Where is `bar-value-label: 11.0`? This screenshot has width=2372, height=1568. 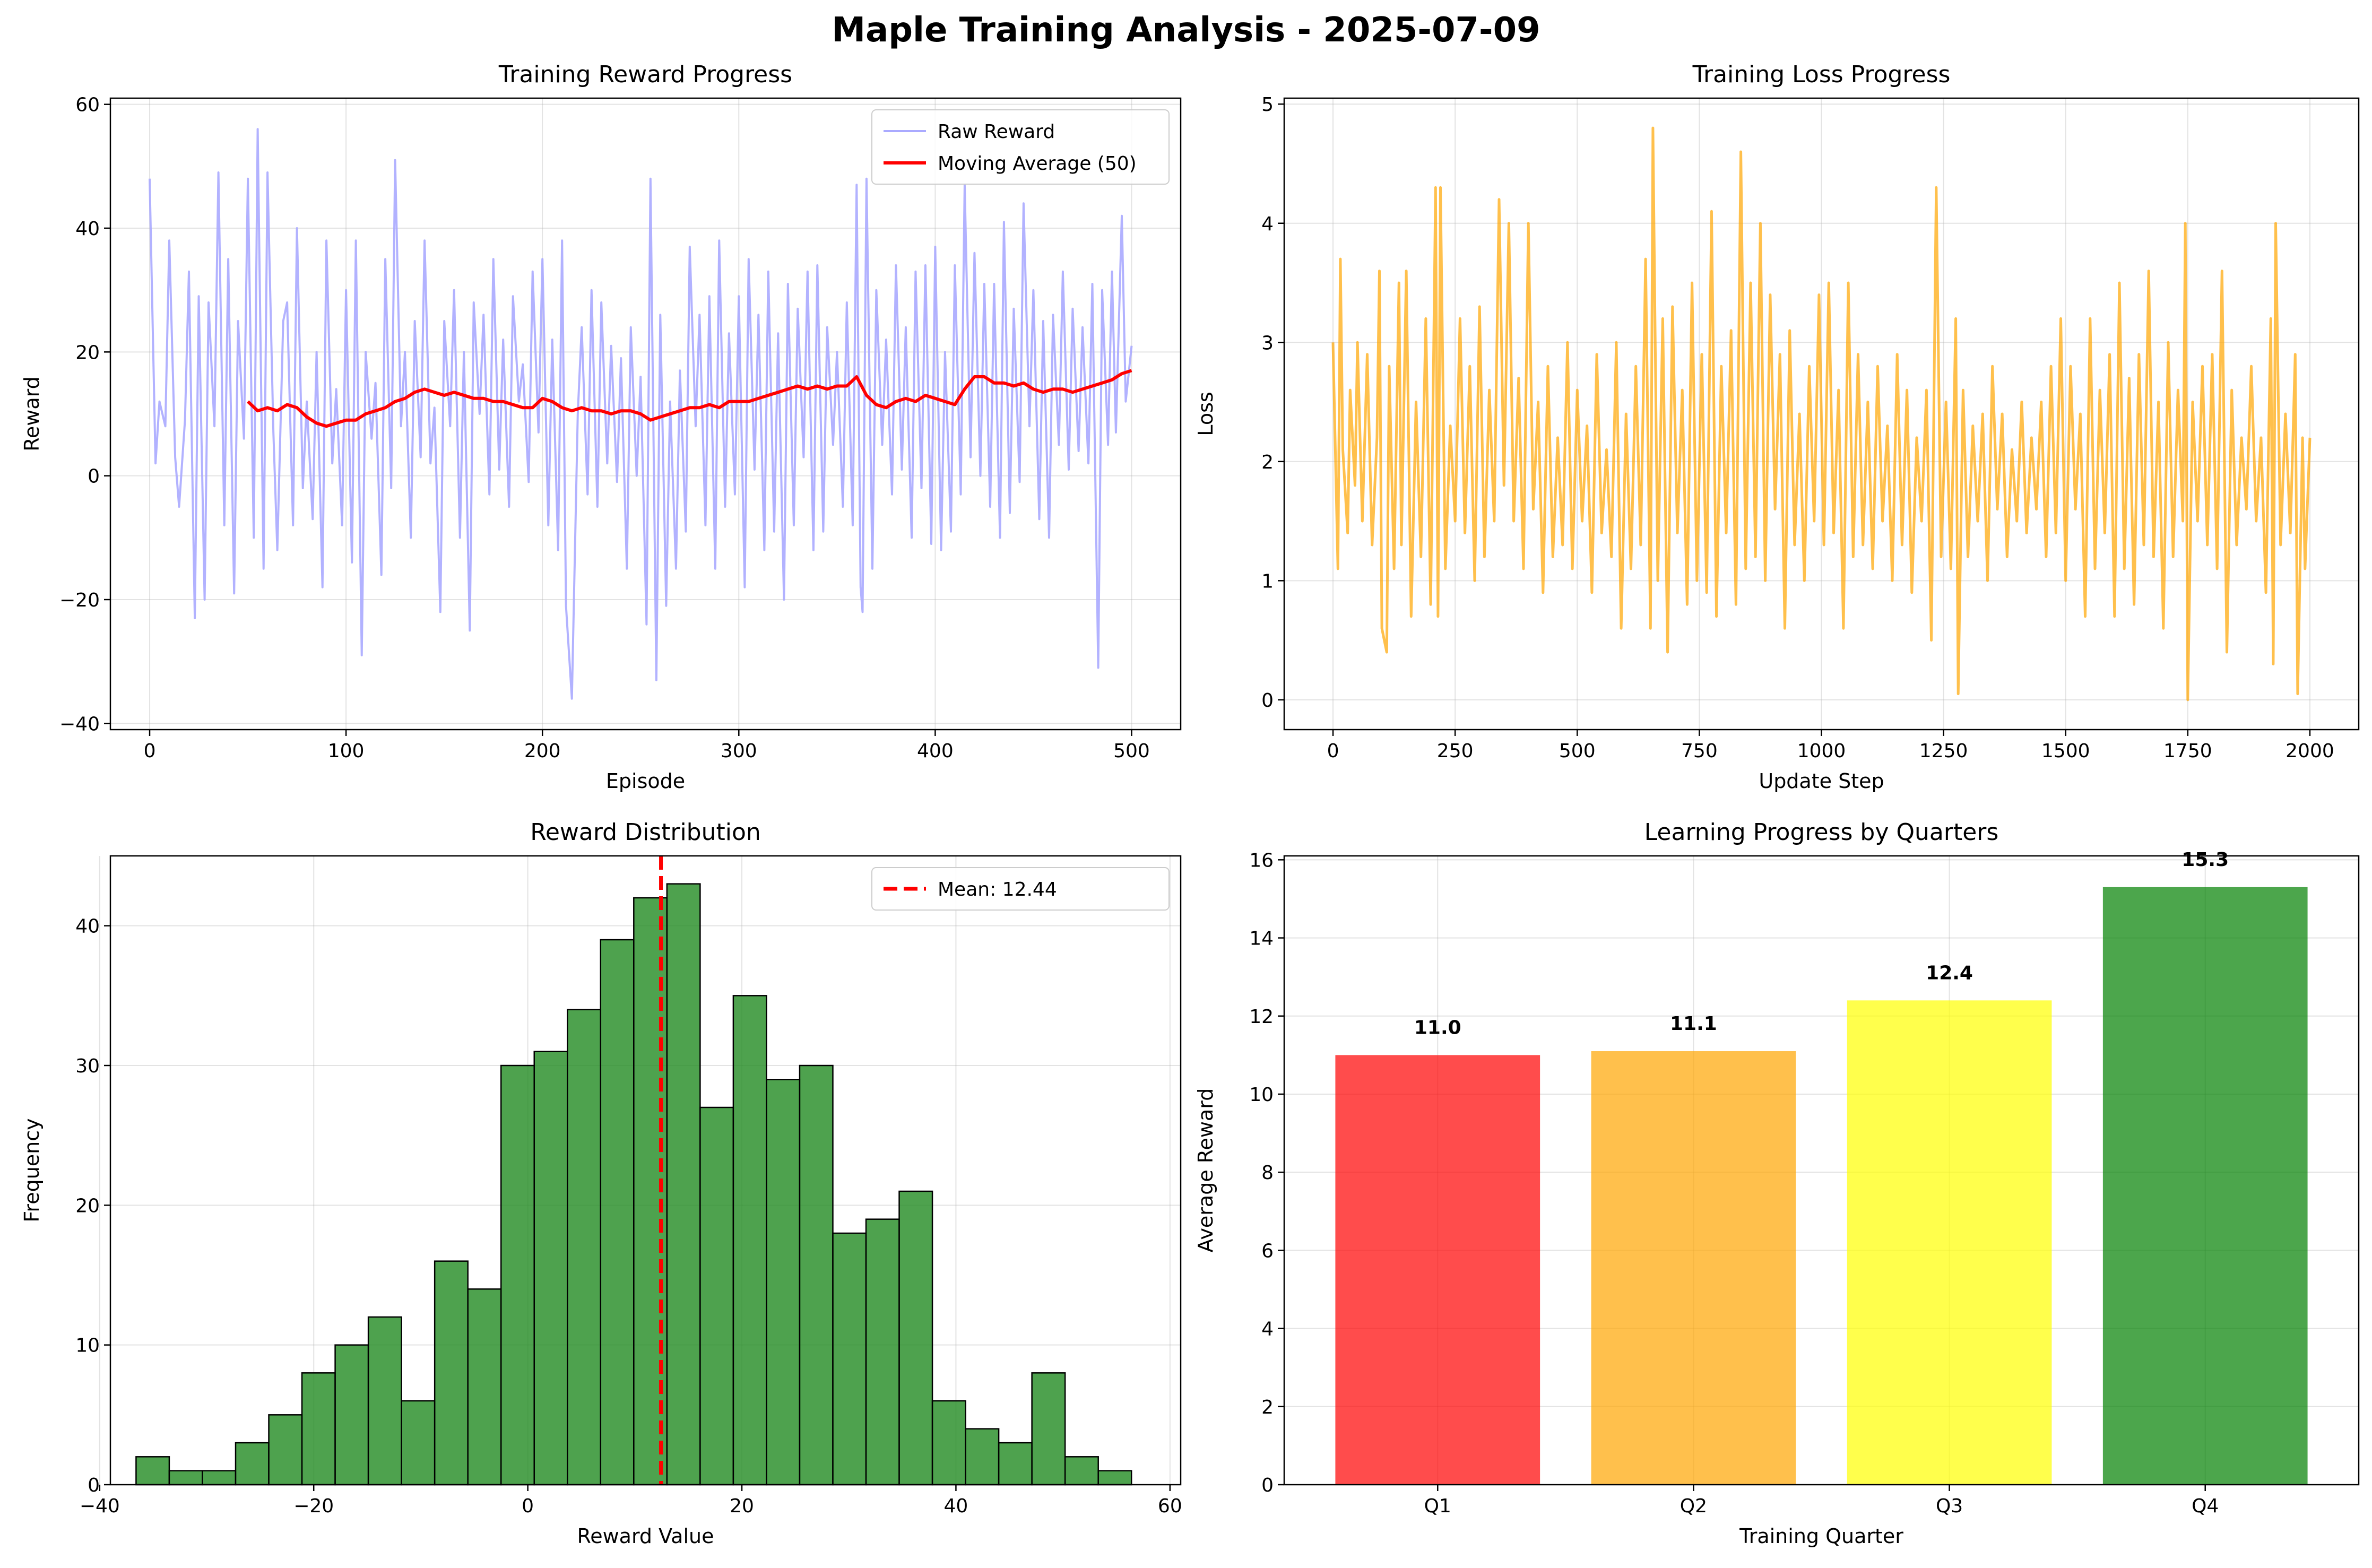 bar-value-label: 11.0 is located at coordinates (1438, 1027).